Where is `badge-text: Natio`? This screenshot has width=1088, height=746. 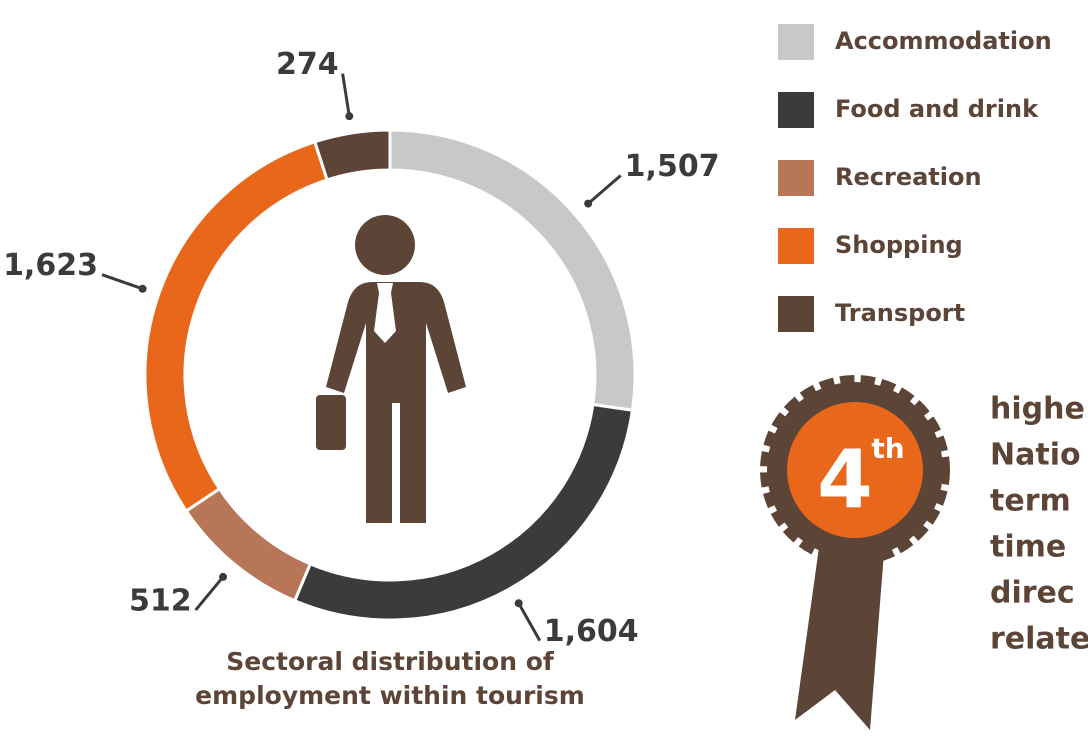 badge-text: Natio is located at coordinates (1035, 455).